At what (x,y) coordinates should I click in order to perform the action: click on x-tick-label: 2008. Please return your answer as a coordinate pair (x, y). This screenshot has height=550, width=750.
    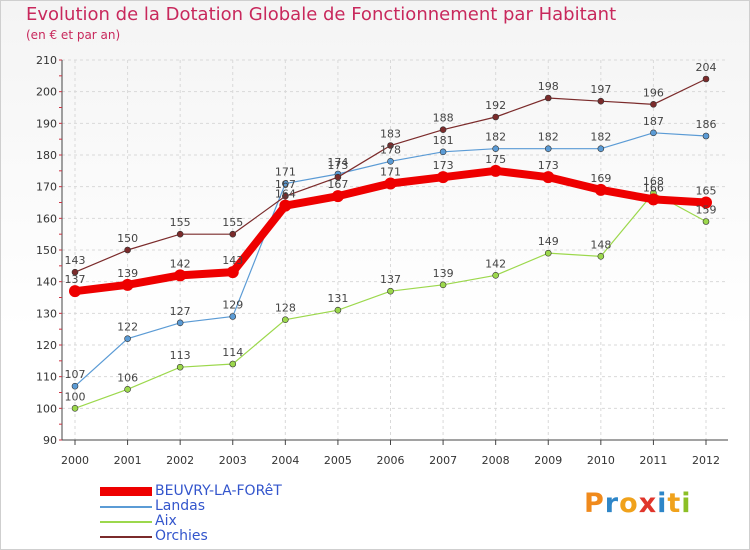
    Looking at the image, I should click on (496, 460).